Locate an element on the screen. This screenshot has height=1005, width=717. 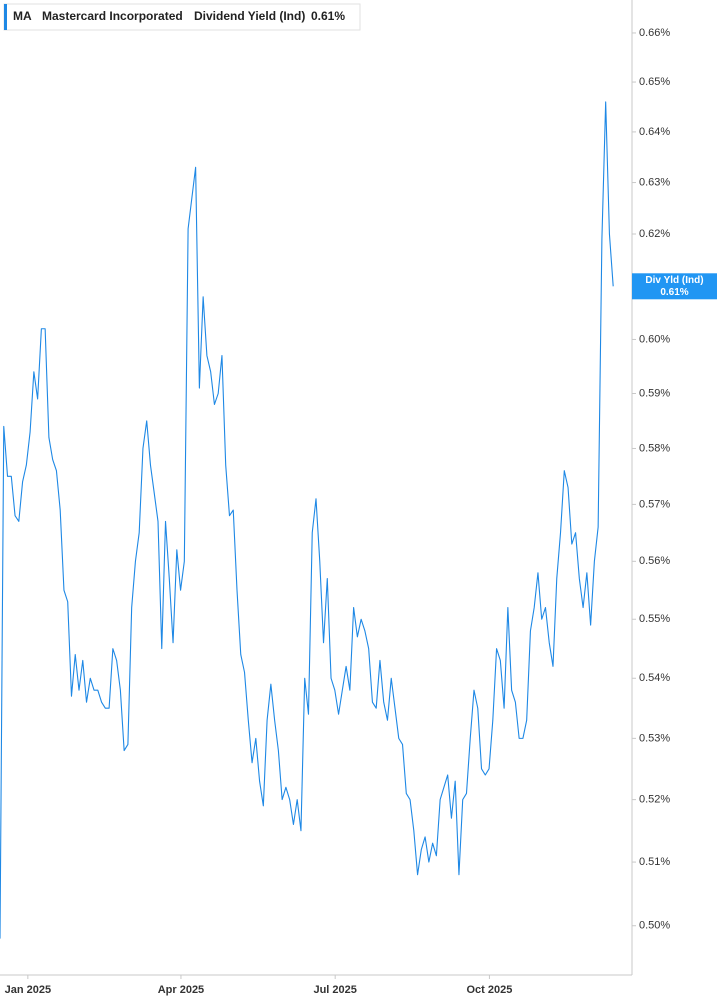
last-value-badge is located at coordinates (674, 286).